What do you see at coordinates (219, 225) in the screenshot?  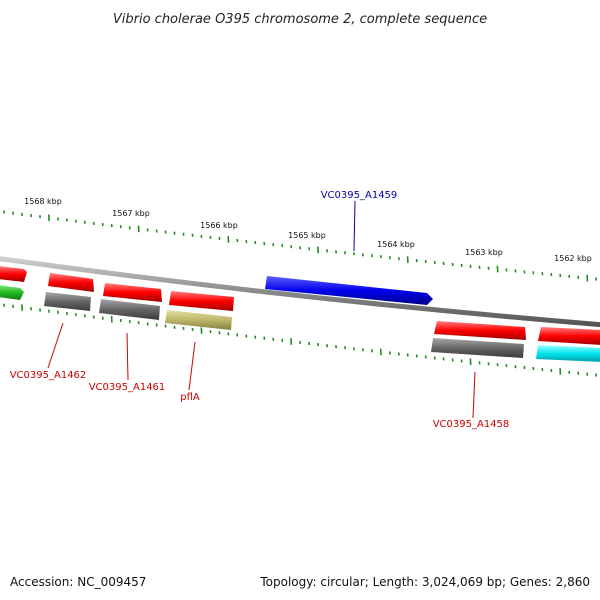 I see `scale-label-1566: 1566 kbp` at bounding box center [219, 225].